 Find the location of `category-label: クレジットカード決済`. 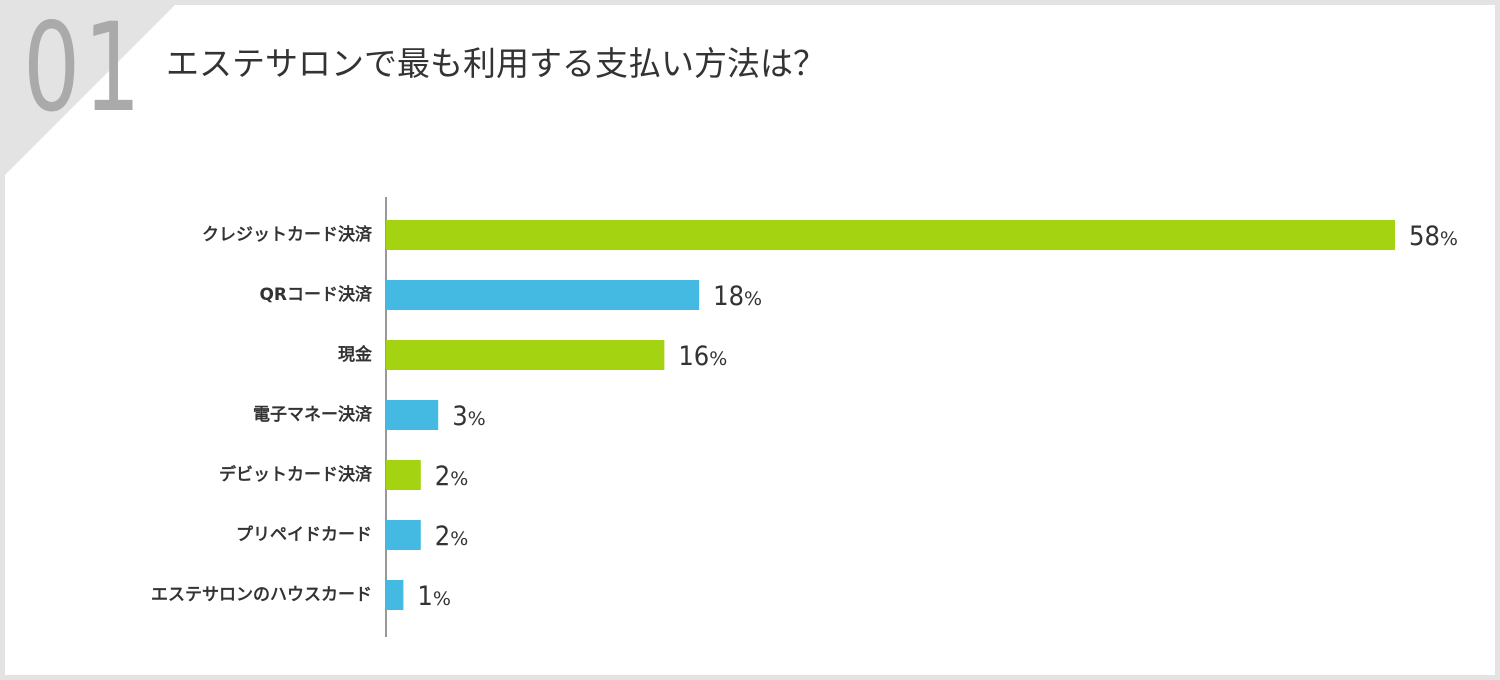

category-label: クレジットカード決済 is located at coordinates (287, 234).